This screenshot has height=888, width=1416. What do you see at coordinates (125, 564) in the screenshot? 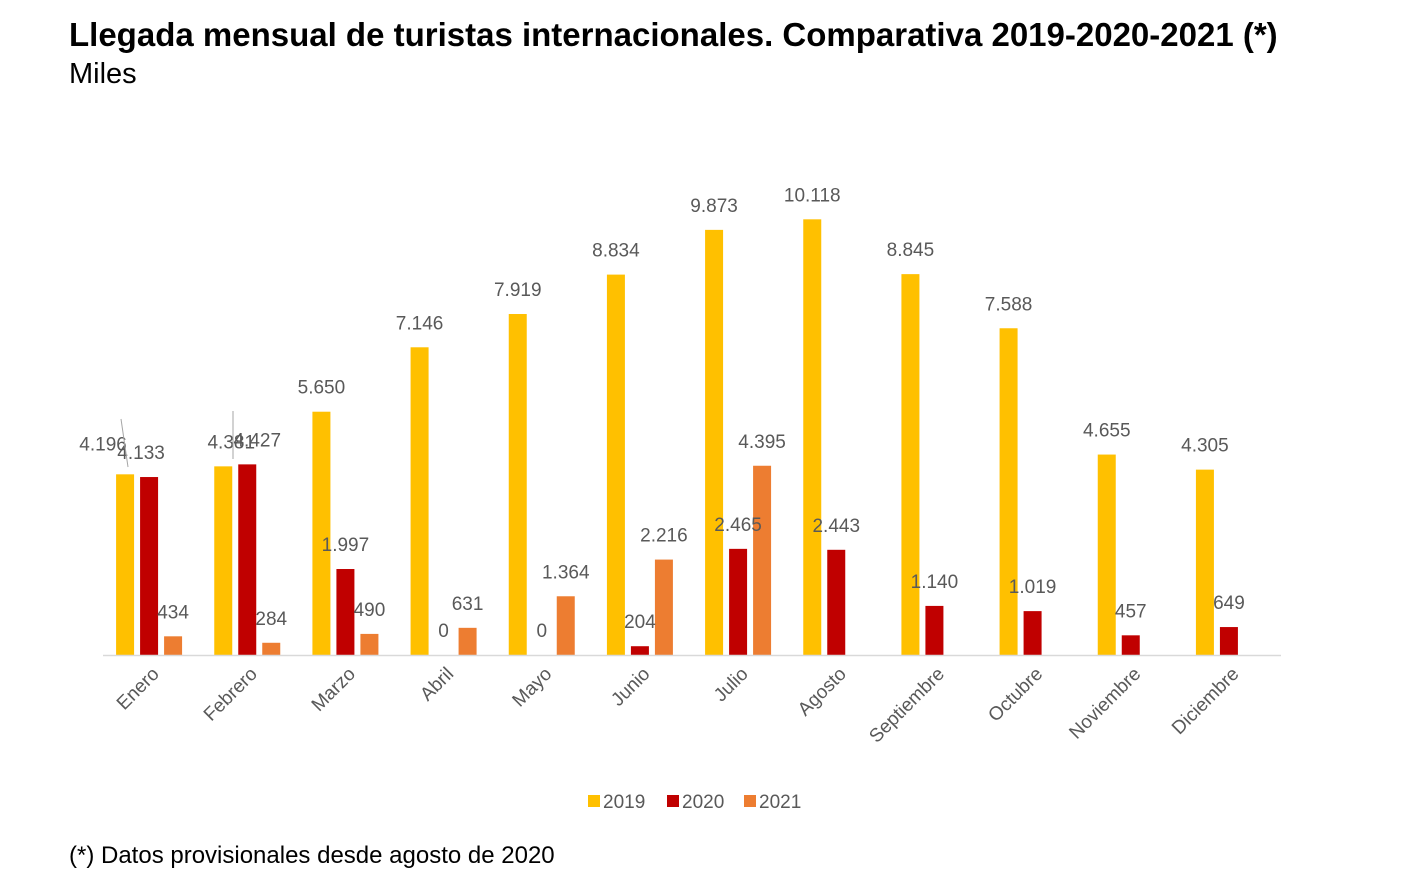
I see `bar-2019-enero` at bounding box center [125, 564].